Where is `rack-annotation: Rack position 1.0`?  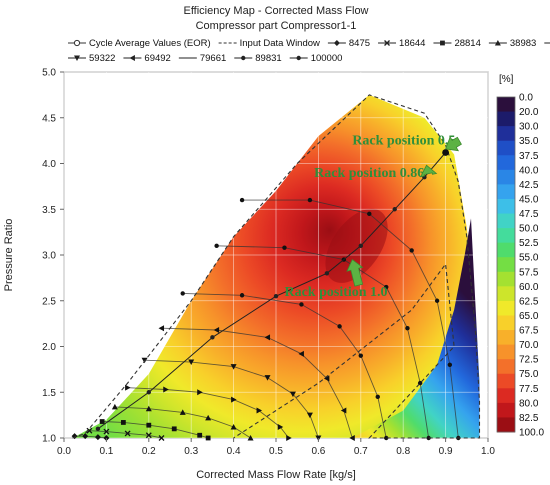 rack-annotation: Rack position 1.0 is located at coordinates (336, 279).